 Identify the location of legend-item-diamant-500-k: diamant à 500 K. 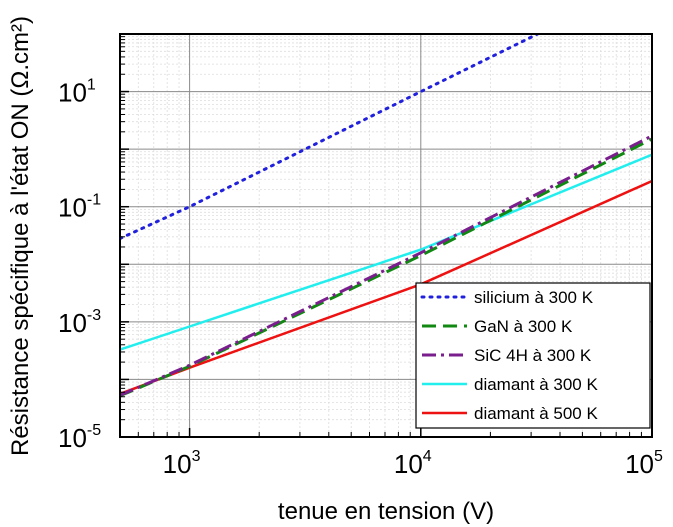
(510, 413).